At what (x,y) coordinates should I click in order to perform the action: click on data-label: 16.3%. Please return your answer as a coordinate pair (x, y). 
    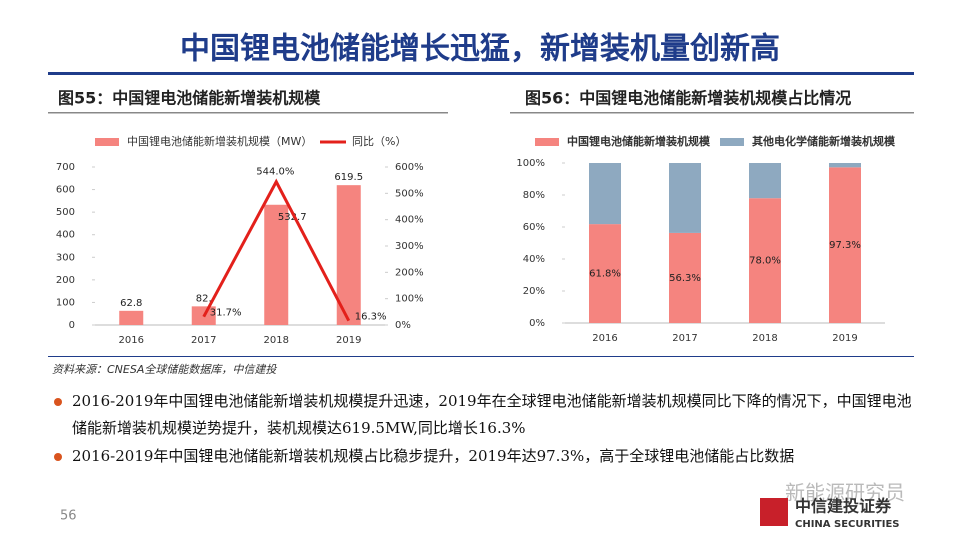
    Looking at the image, I should click on (371, 317).